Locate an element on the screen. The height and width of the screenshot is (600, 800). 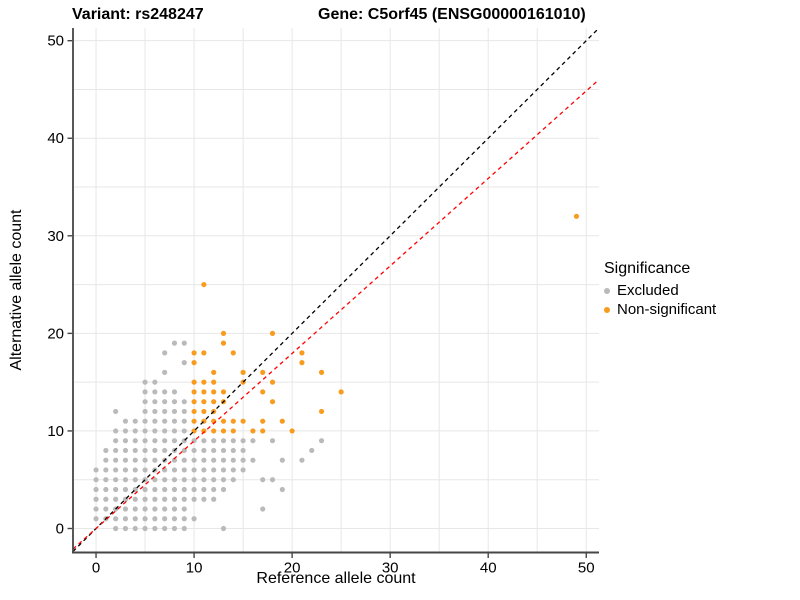
variant-title: Variant: rs248247 is located at coordinates (138, 14).